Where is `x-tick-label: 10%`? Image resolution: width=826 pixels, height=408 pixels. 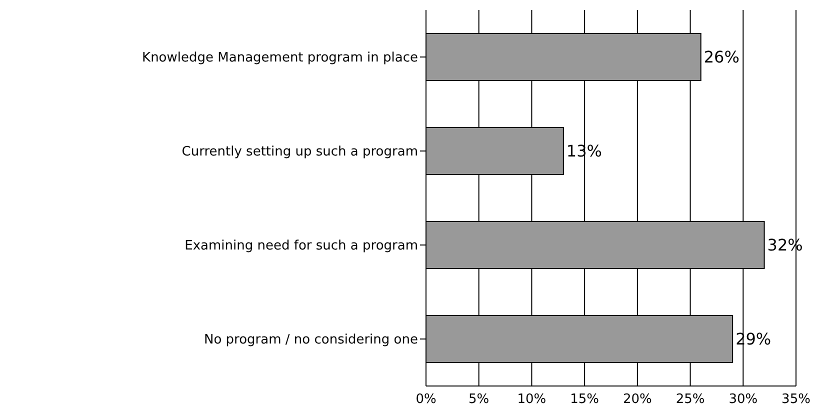
x-tick-label: 10% is located at coordinates (531, 400).